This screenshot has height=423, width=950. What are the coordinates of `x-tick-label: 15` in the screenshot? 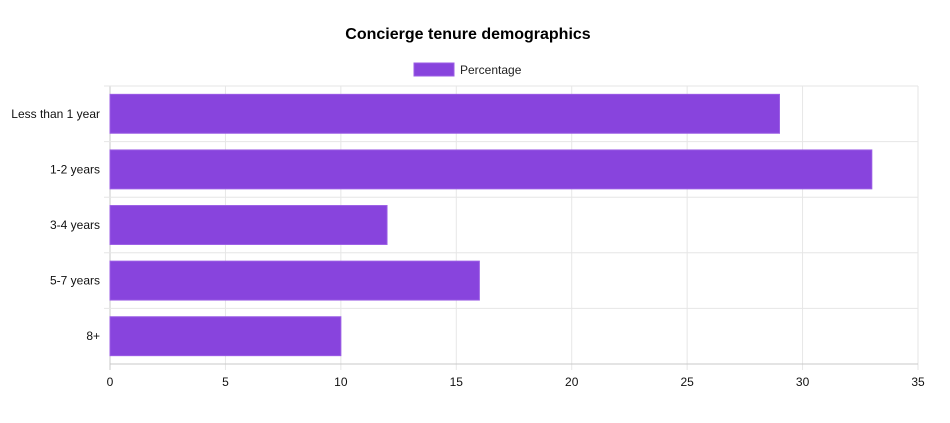 It's located at (457, 382).